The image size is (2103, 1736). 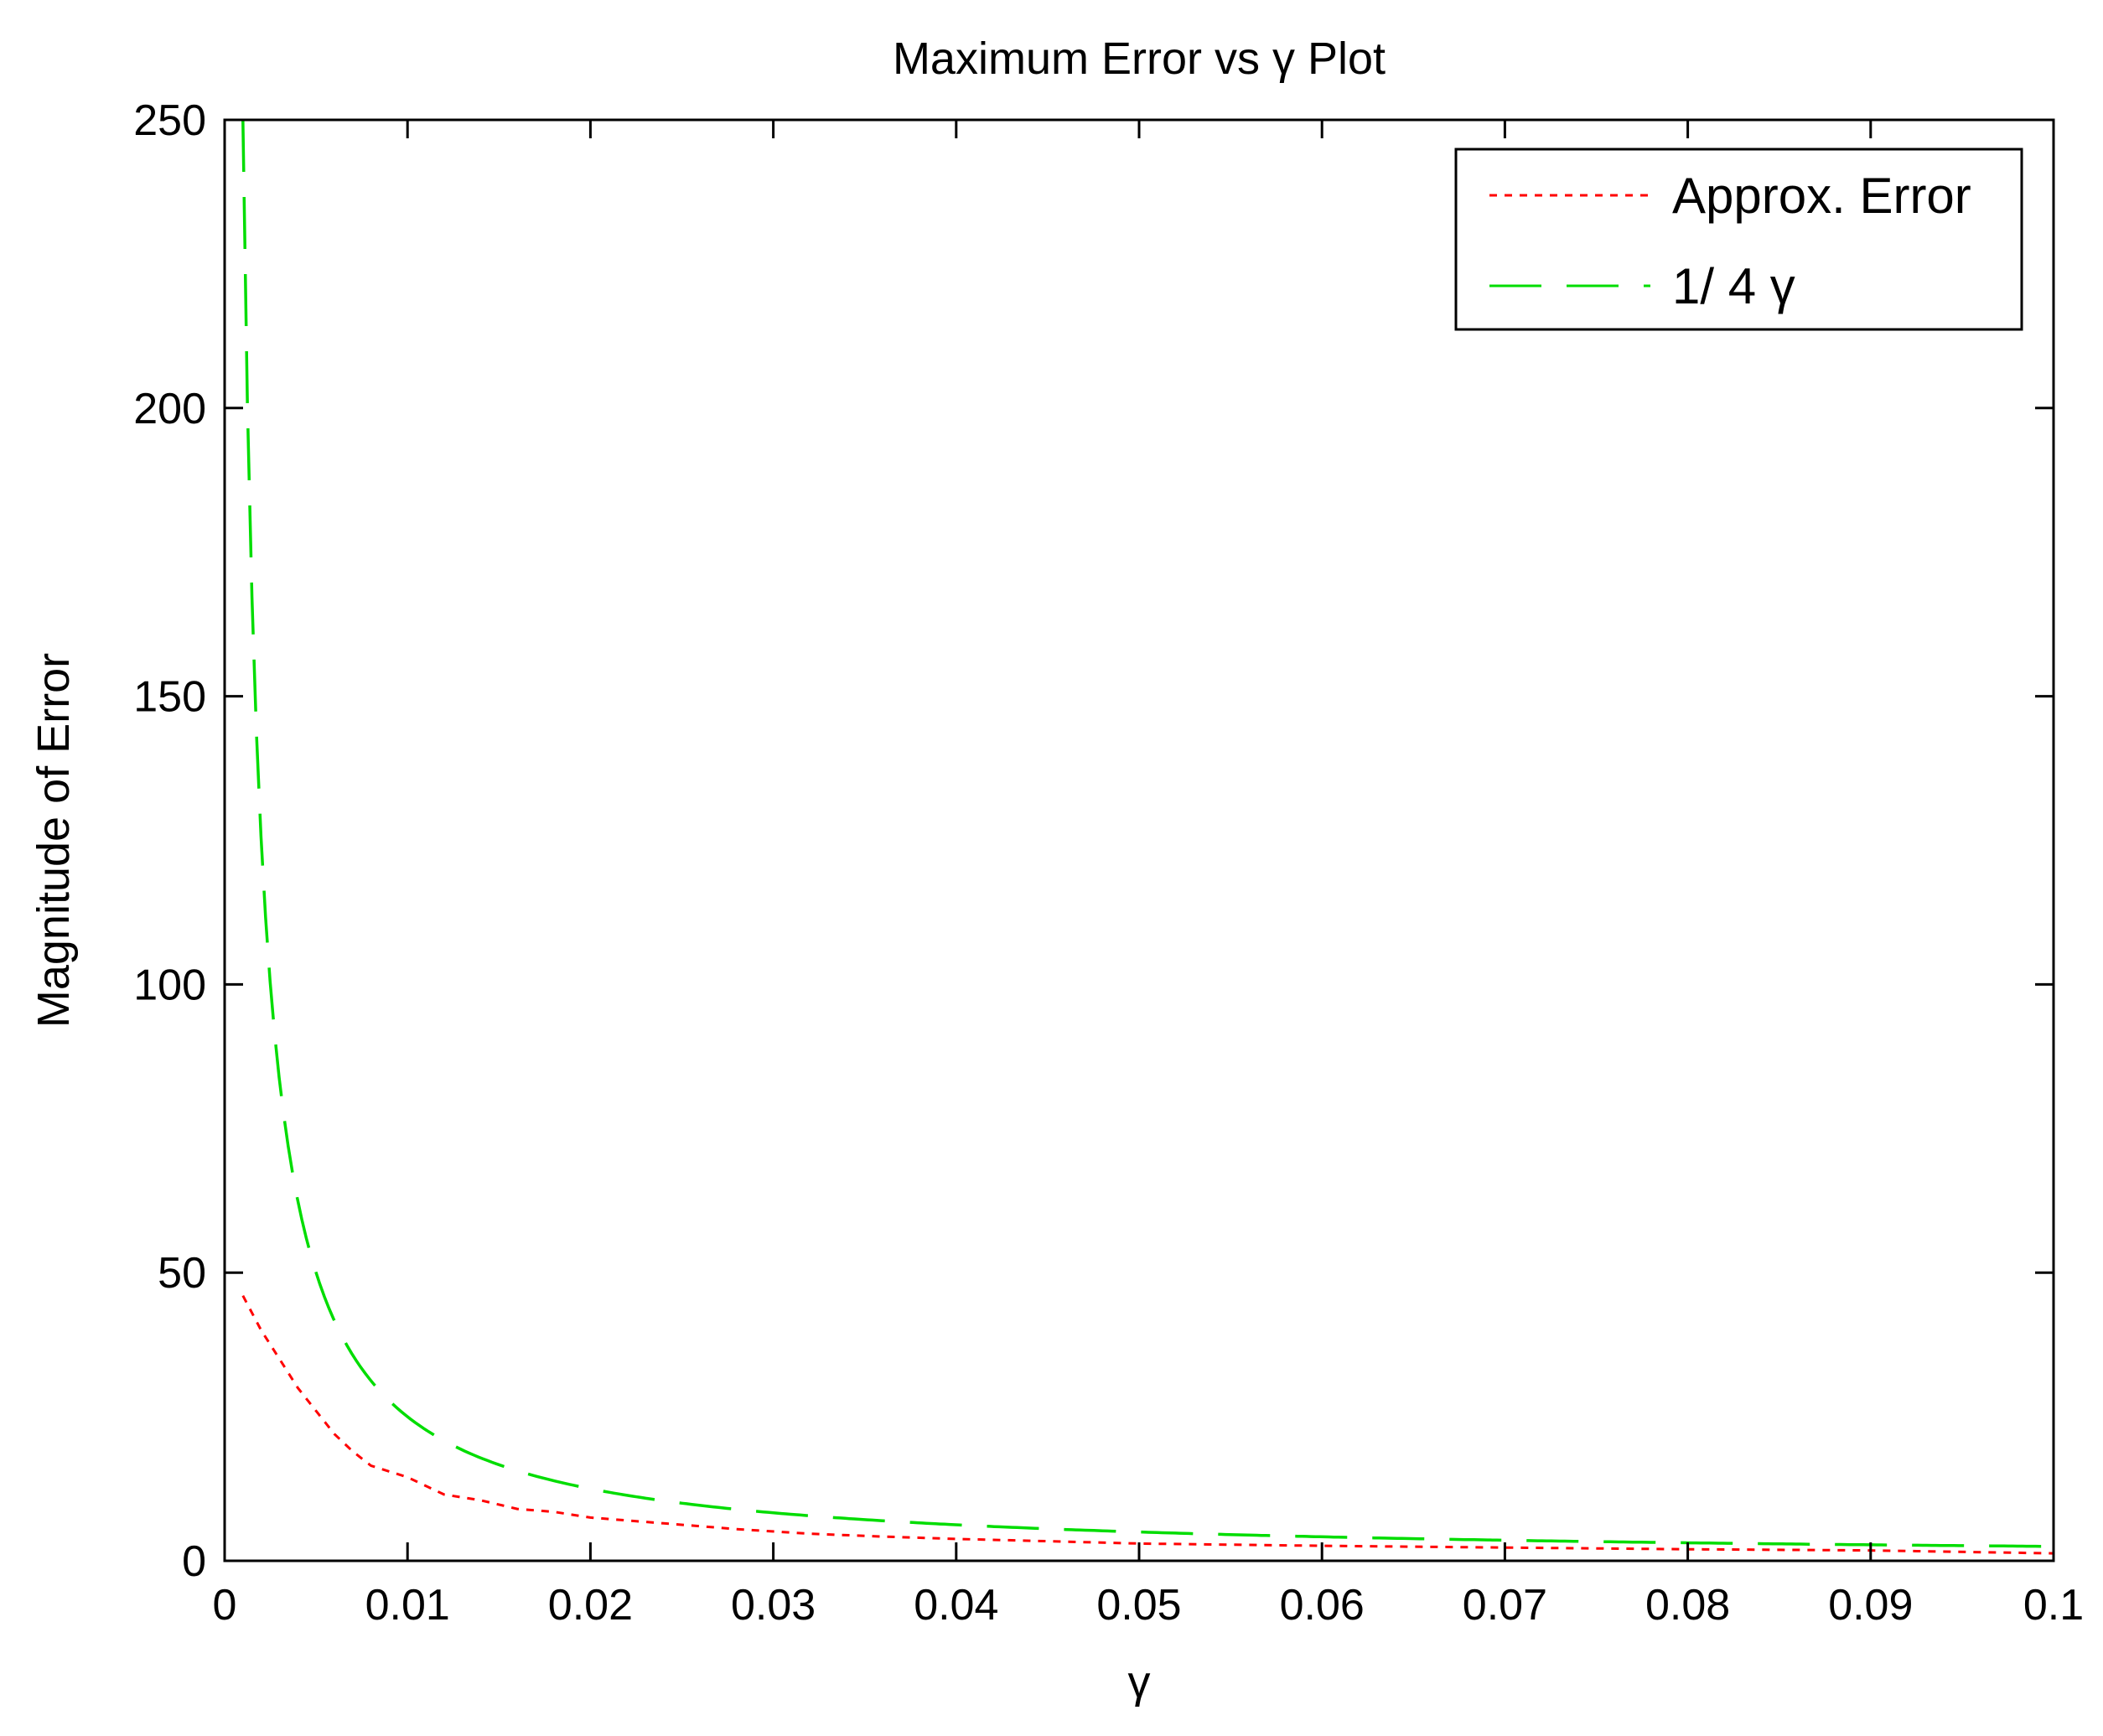 What do you see at coordinates (170, 697) in the screenshot?
I see `y-tick-label: 150` at bounding box center [170, 697].